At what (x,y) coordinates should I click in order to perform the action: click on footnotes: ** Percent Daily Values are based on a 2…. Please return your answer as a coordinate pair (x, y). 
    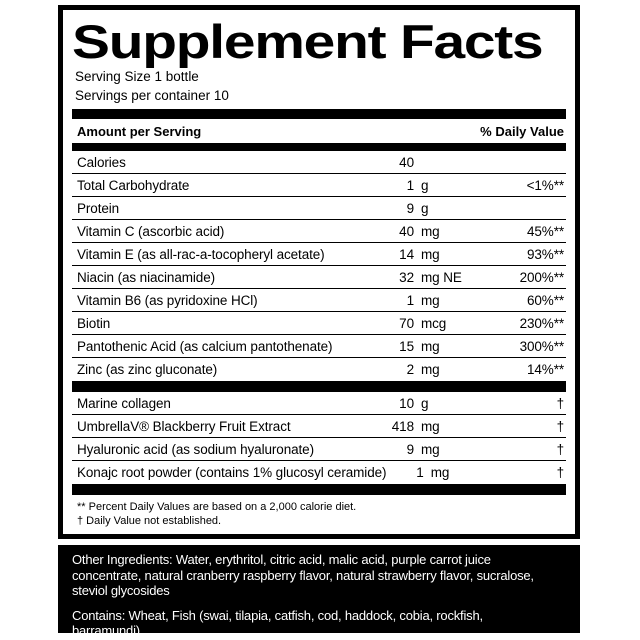
    Looking at the image, I should click on (319, 511).